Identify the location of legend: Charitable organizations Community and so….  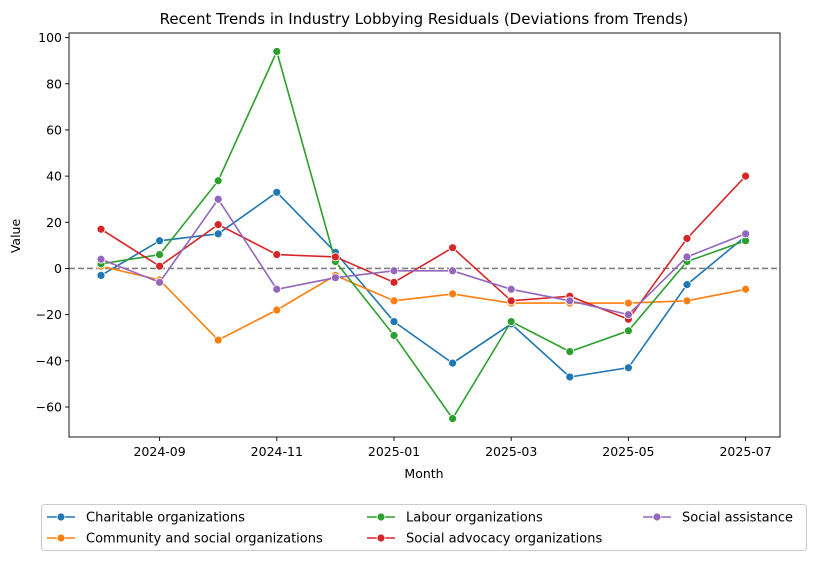
(424, 527).